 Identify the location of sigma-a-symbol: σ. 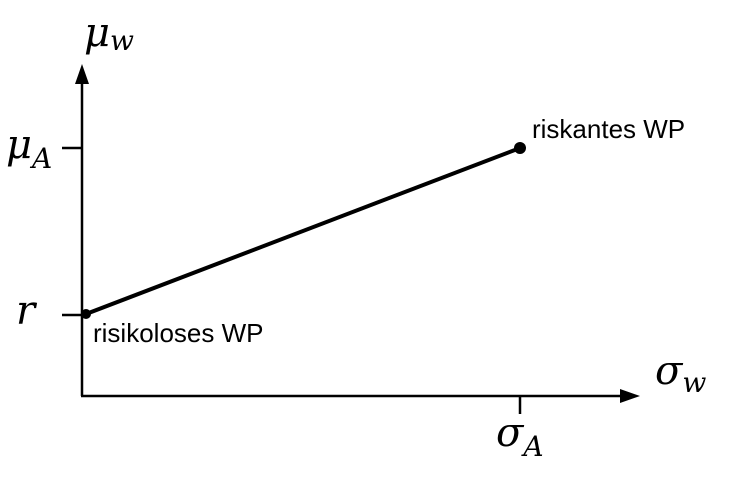
(510, 433).